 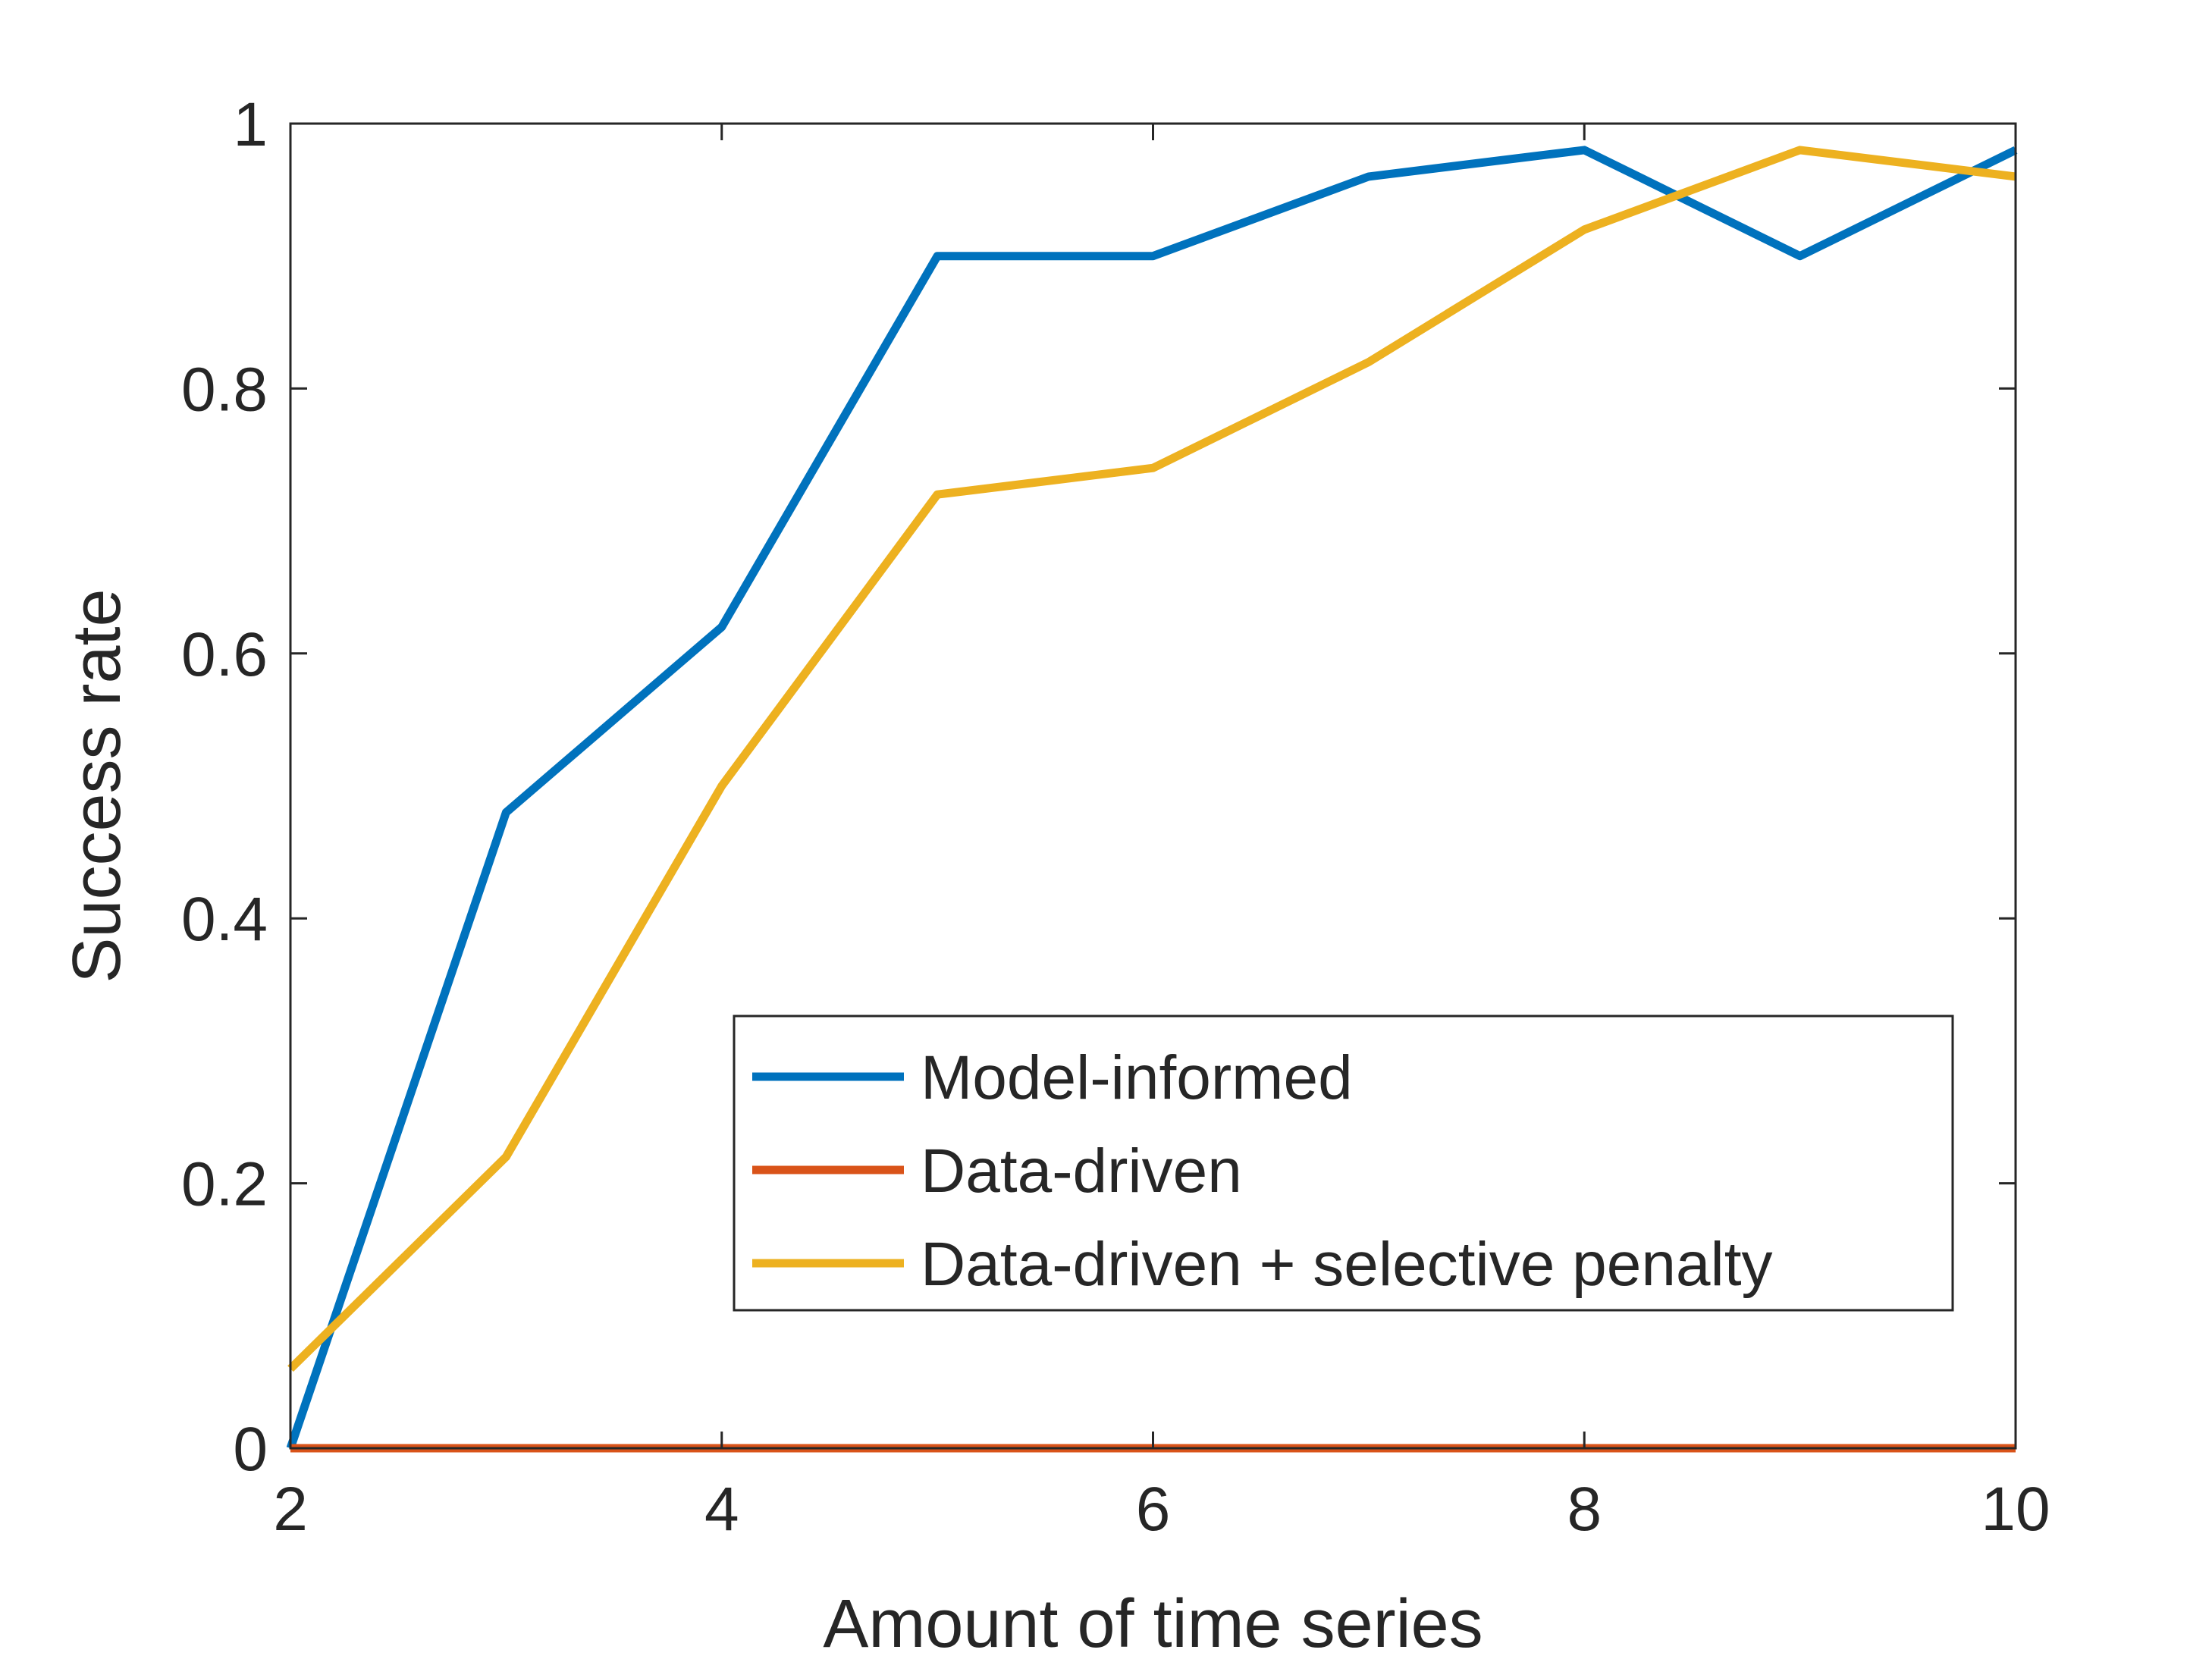 I want to click on y-tick-label: 0.8, so click(x=225, y=390).